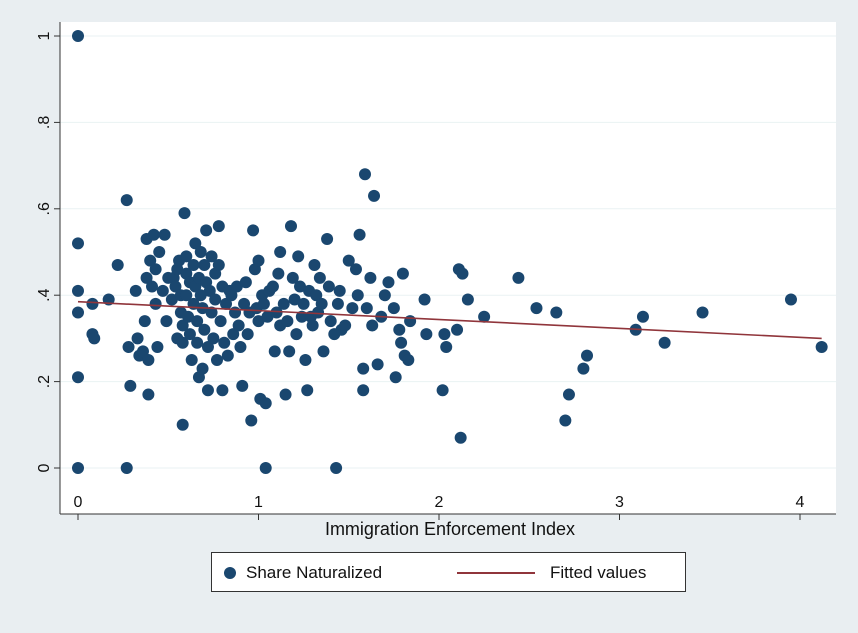 This screenshot has width=858, height=633. I want to click on y-tick-label: 1, so click(44, 35).